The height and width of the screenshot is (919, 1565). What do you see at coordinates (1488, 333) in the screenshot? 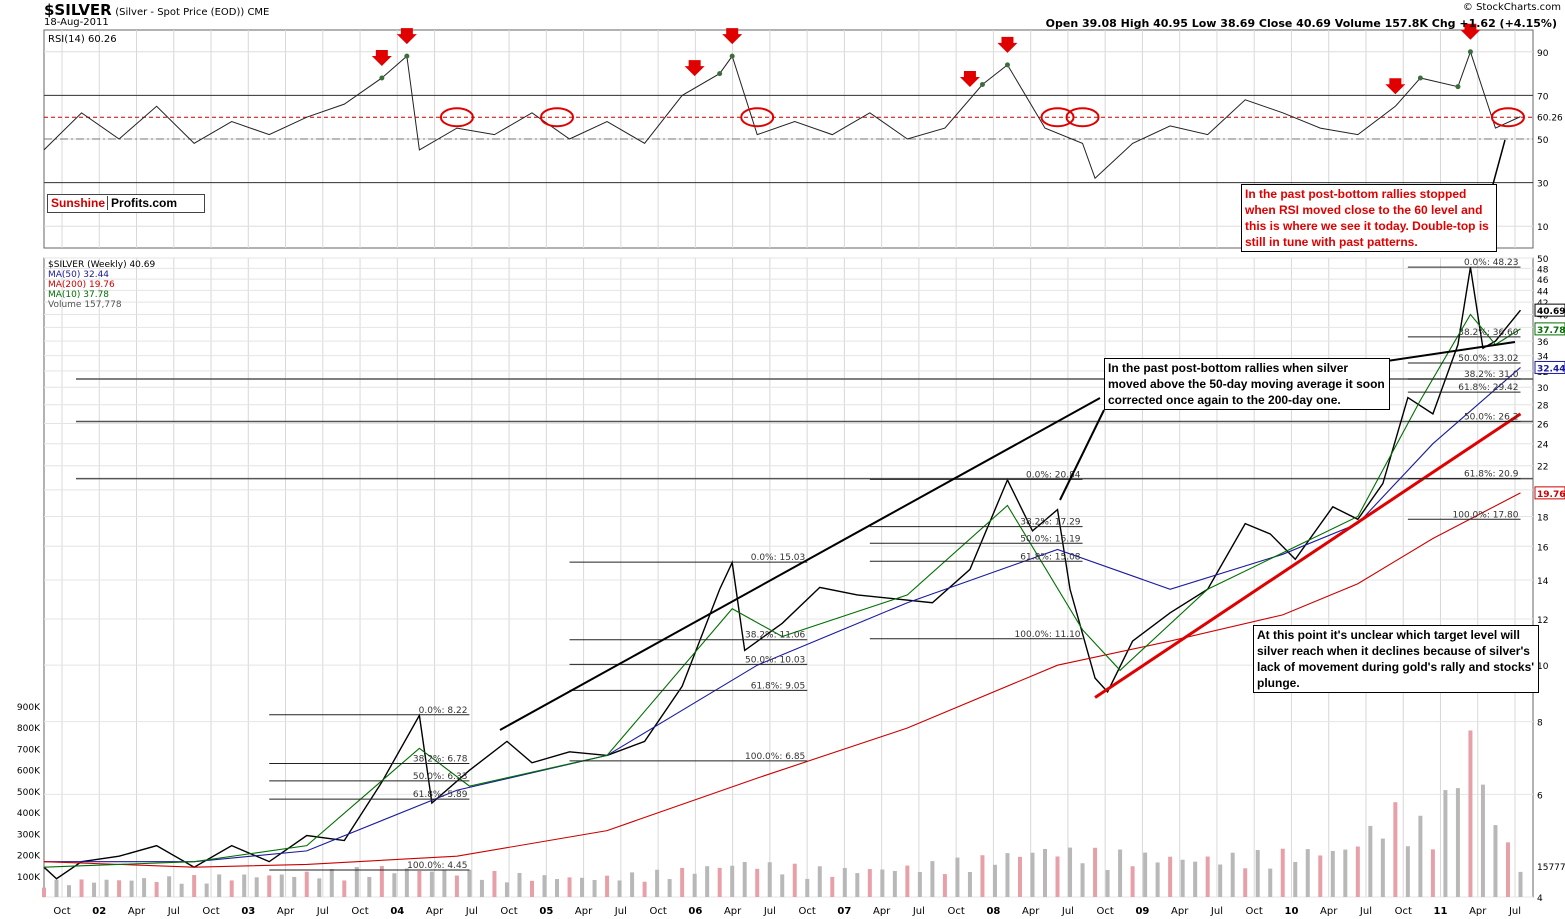
I see `fib-level-label: 38.2%: 36.60` at bounding box center [1488, 333].